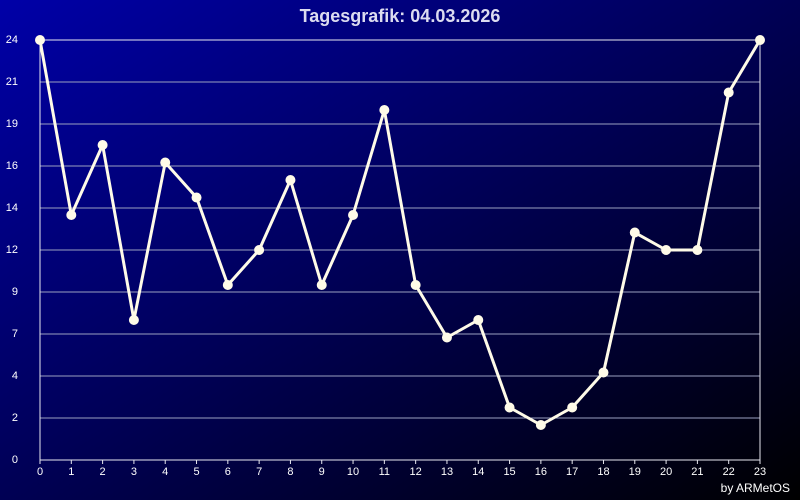 The width and height of the screenshot is (800, 500). I want to click on x-tick-label: 18, so click(603, 472).